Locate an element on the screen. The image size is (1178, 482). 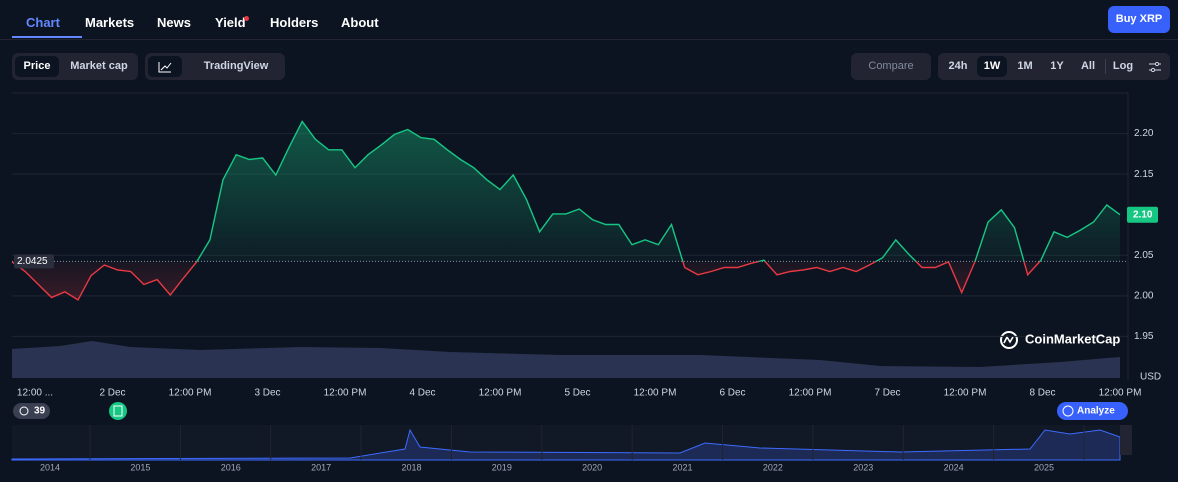
y-tick-label: 2.05 is located at coordinates (1144, 255).